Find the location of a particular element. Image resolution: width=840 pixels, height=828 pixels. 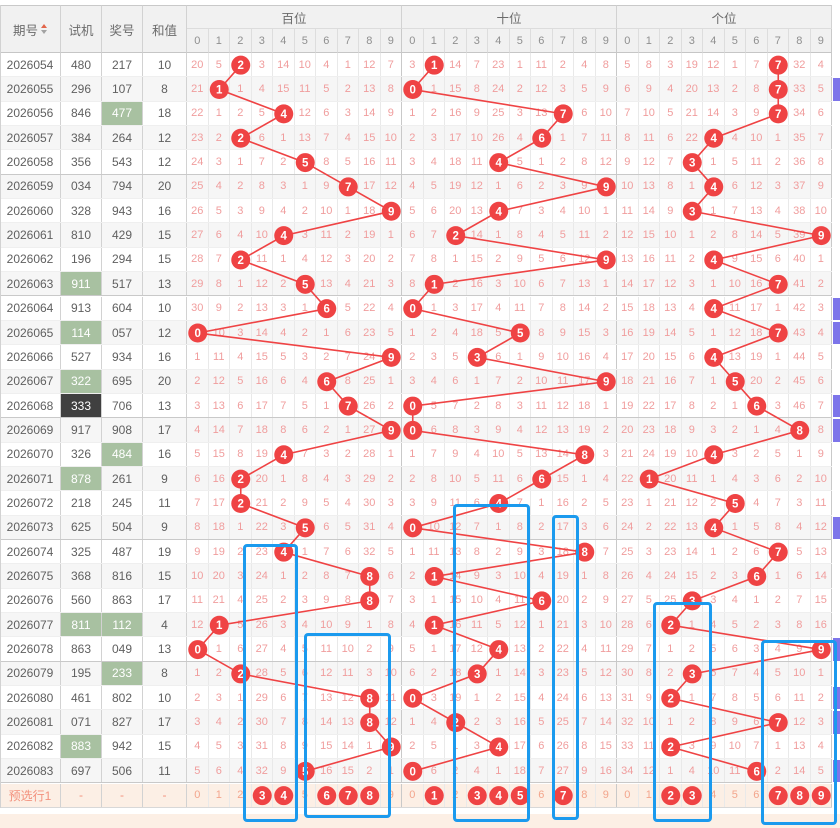

sum-cell: 20 is located at coordinates (165, 186).